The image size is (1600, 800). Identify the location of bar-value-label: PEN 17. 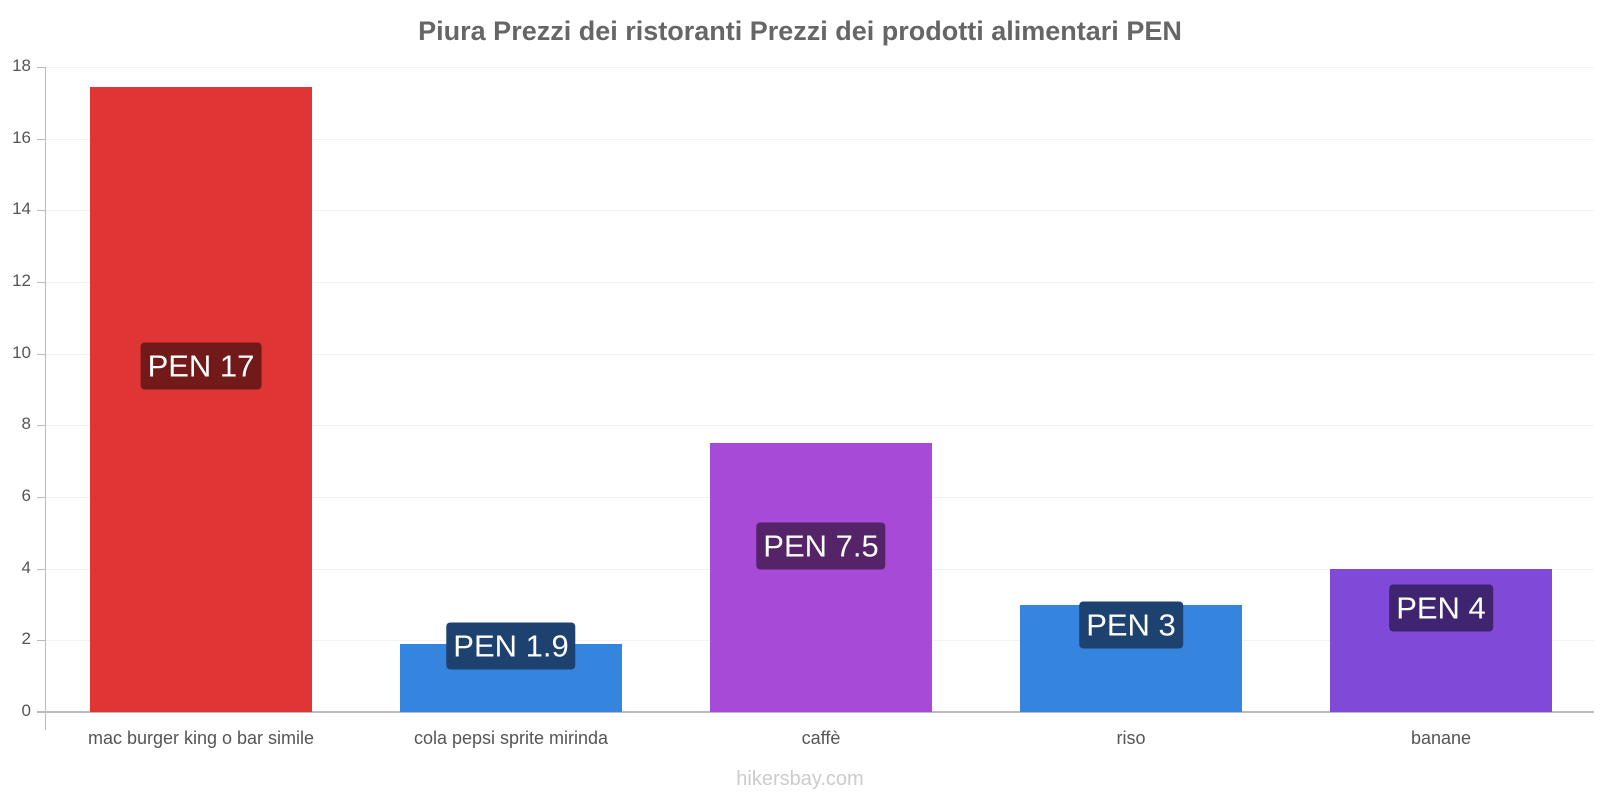
(201, 366).